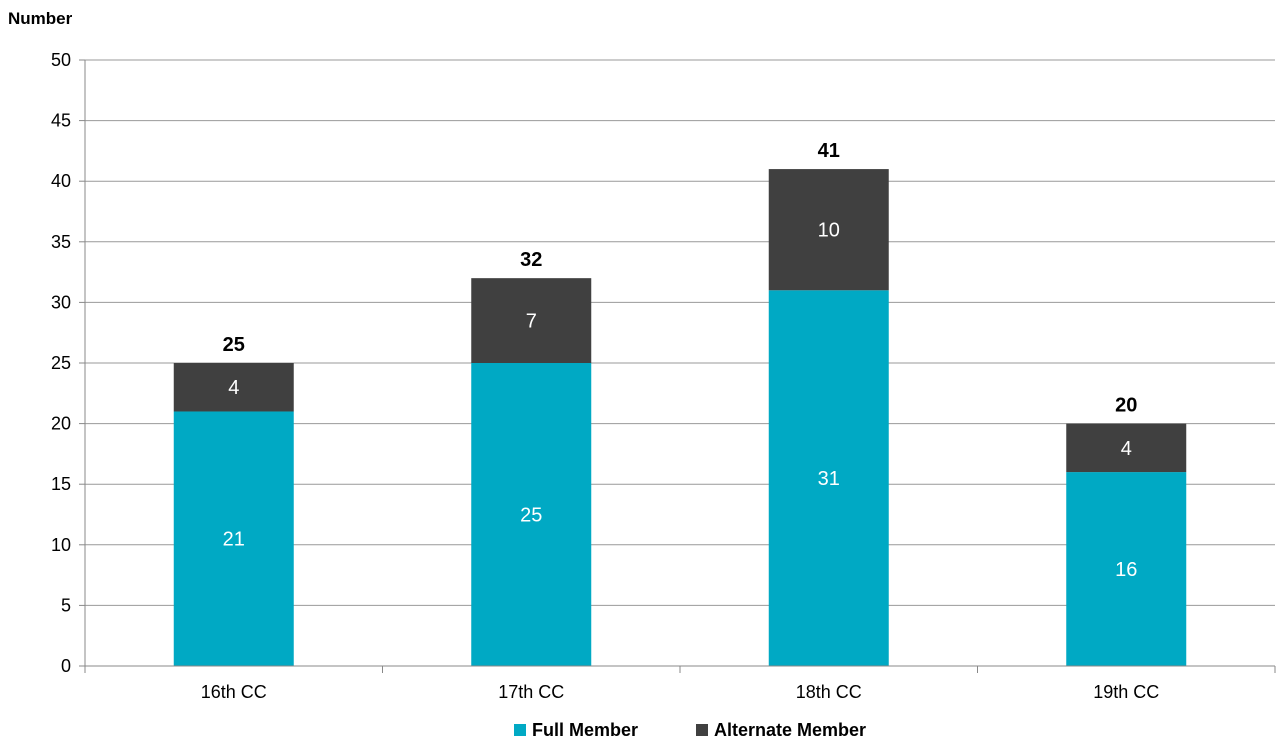 This screenshot has width=1277, height=751. What do you see at coordinates (690, 730) in the screenshot?
I see `legend: Full Member Alternate Member` at bounding box center [690, 730].